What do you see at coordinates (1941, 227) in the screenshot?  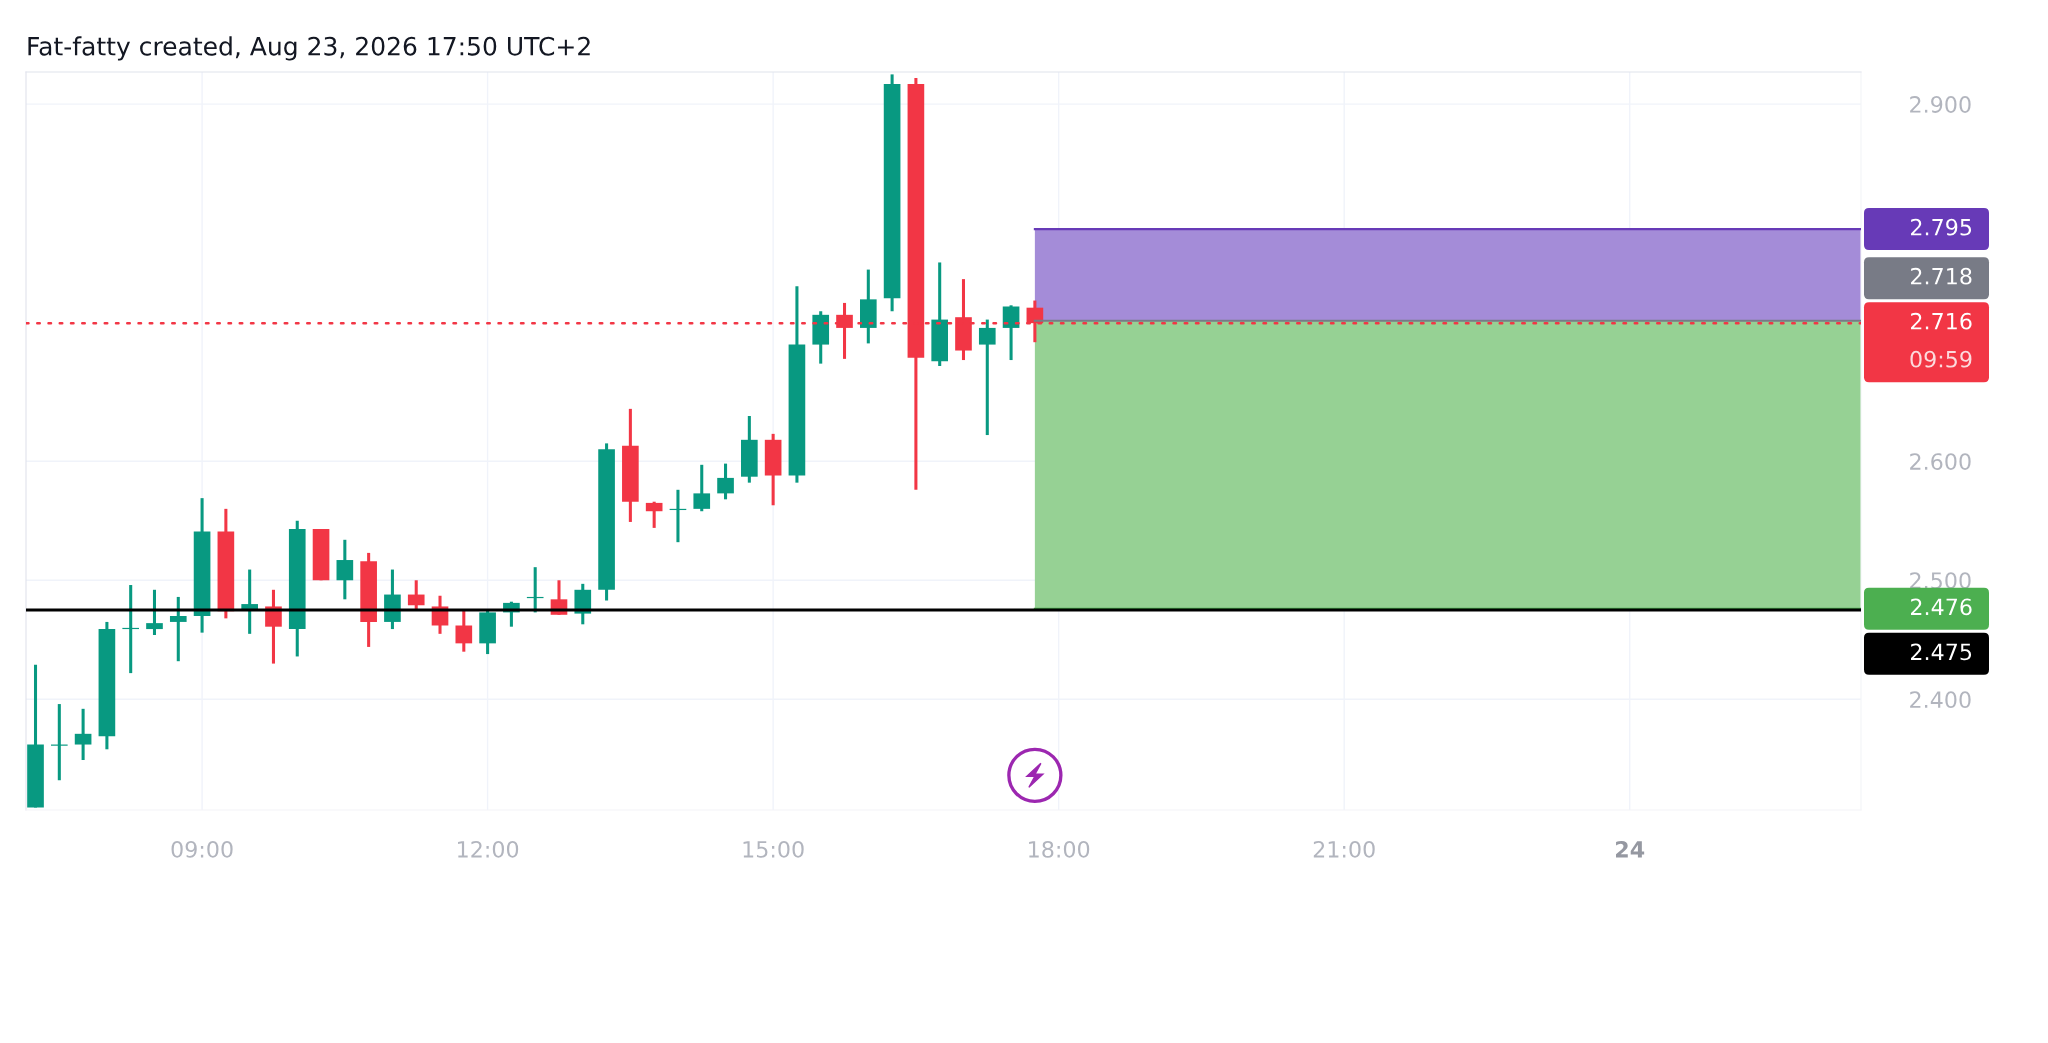 I see `ref-line-label: 2.795` at bounding box center [1941, 227].